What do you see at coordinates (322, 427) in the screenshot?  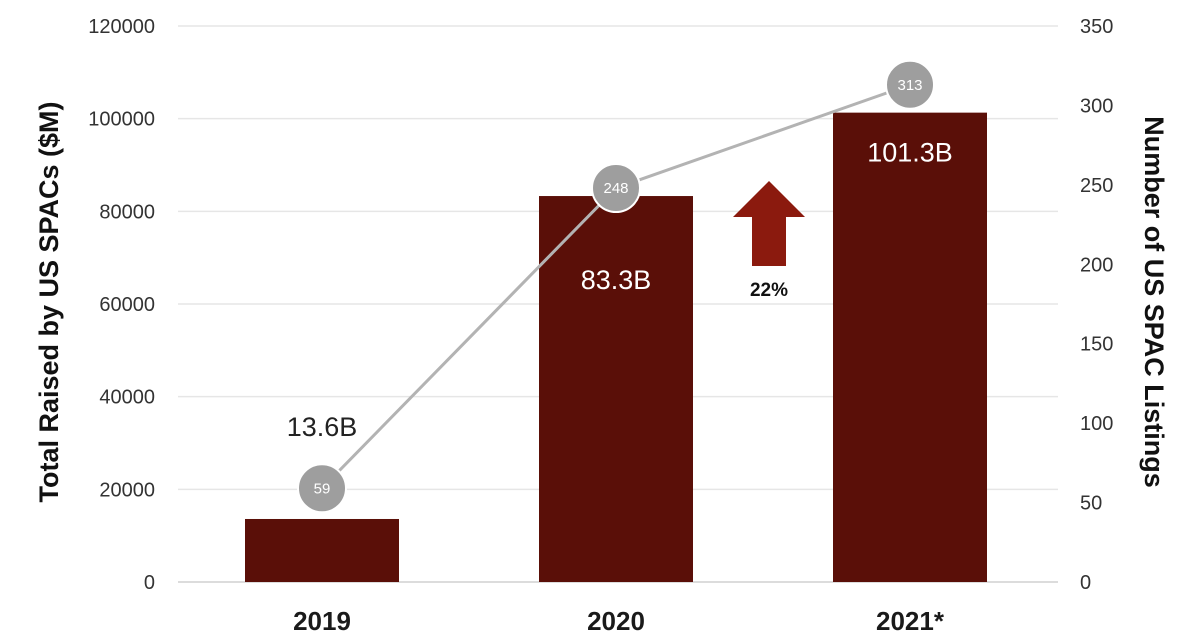 I see `bar-data-label: 13.6B` at bounding box center [322, 427].